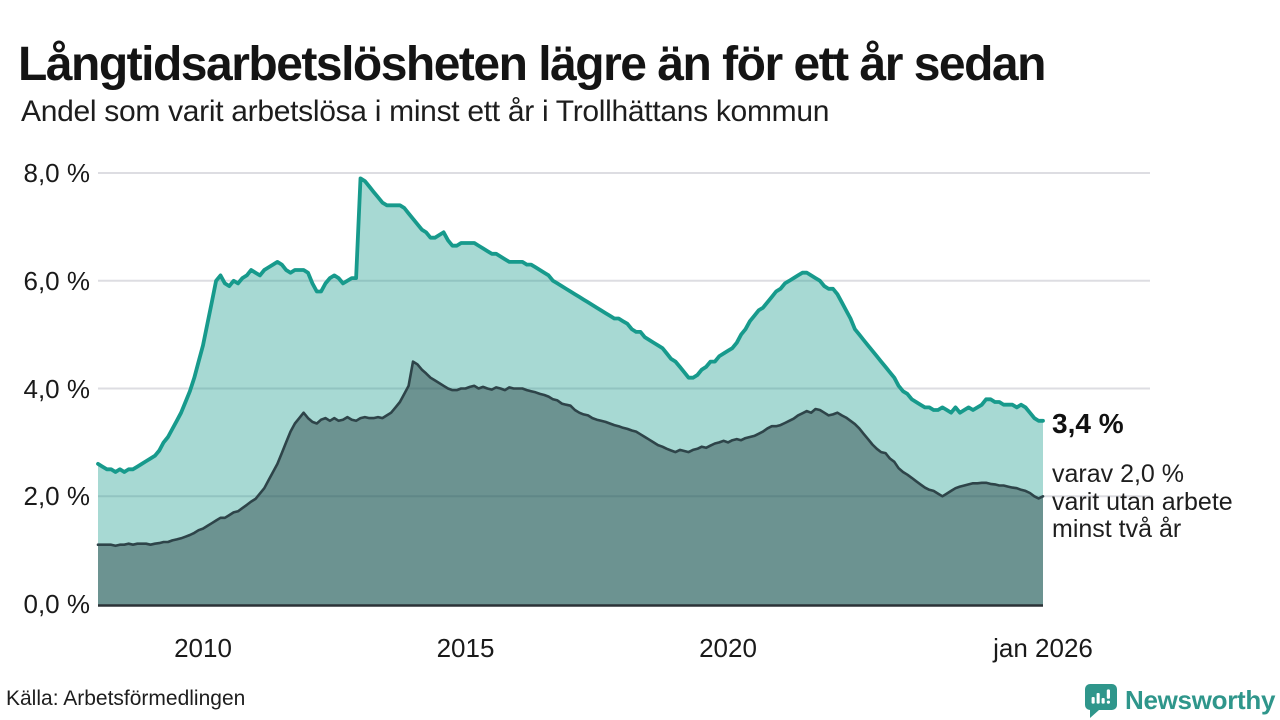 The width and height of the screenshot is (1280, 720). I want to click on newsworthy-logo: Newsworthy, so click(1179, 701).